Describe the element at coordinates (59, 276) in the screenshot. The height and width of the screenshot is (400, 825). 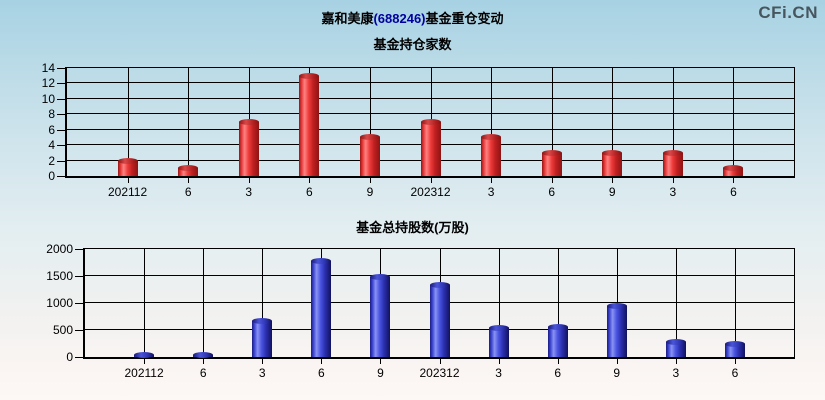
I see `y-axis-label: 1500` at that location.